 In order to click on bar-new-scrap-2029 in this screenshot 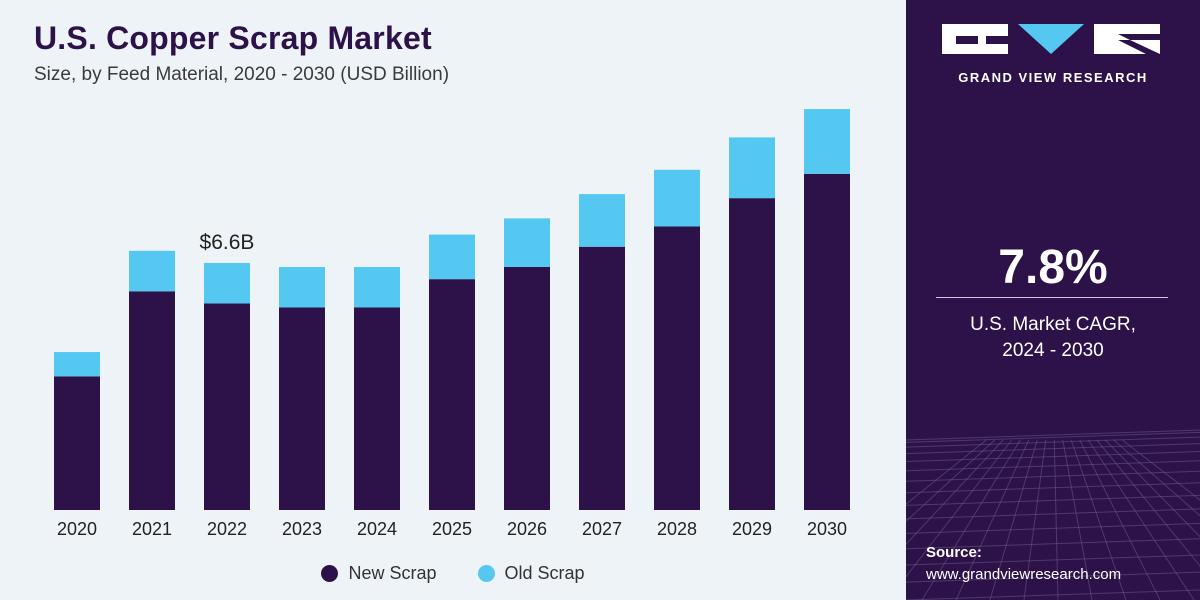, I will do `click(752, 354)`.